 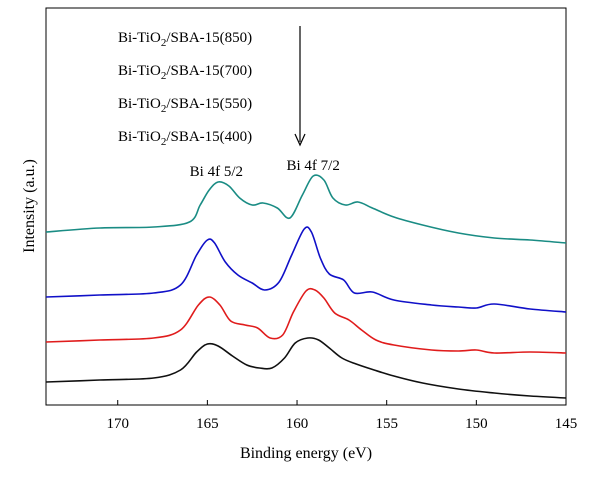 What do you see at coordinates (386, 424) in the screenshot?
I see `x-tick-label: 155` at bounding box center [386, 424].